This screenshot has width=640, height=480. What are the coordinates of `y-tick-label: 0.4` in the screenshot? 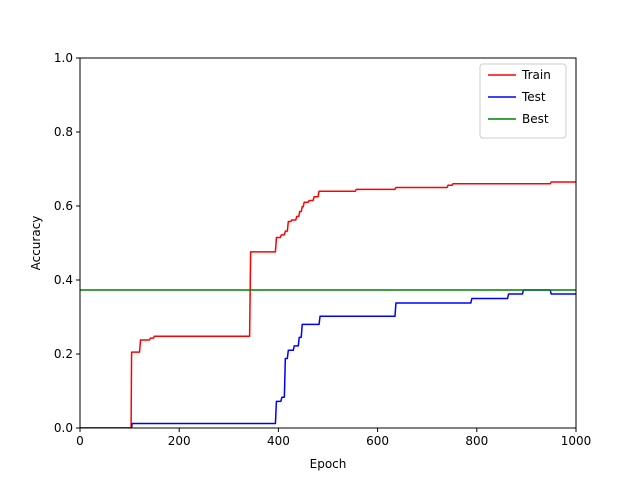 It's located at (63, 280).